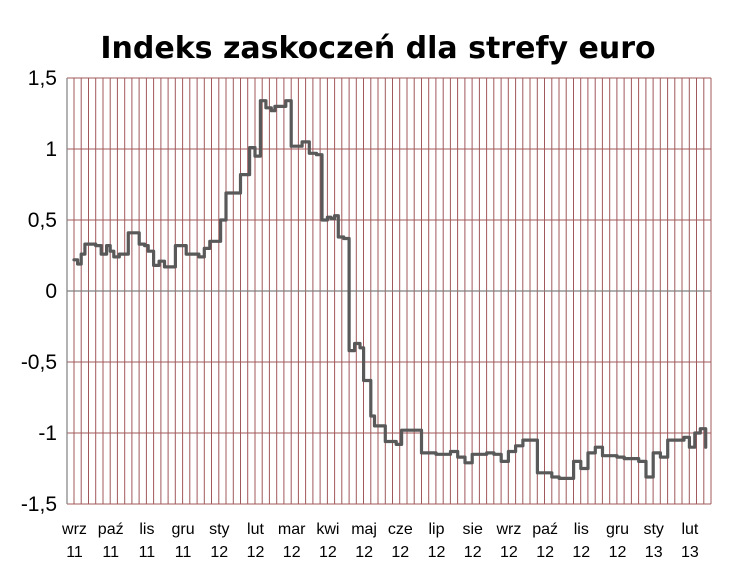 Image resolution: width=753 pixels, height=570 pixels. I want to click on x-tick-month: cze, so click(400, 529).